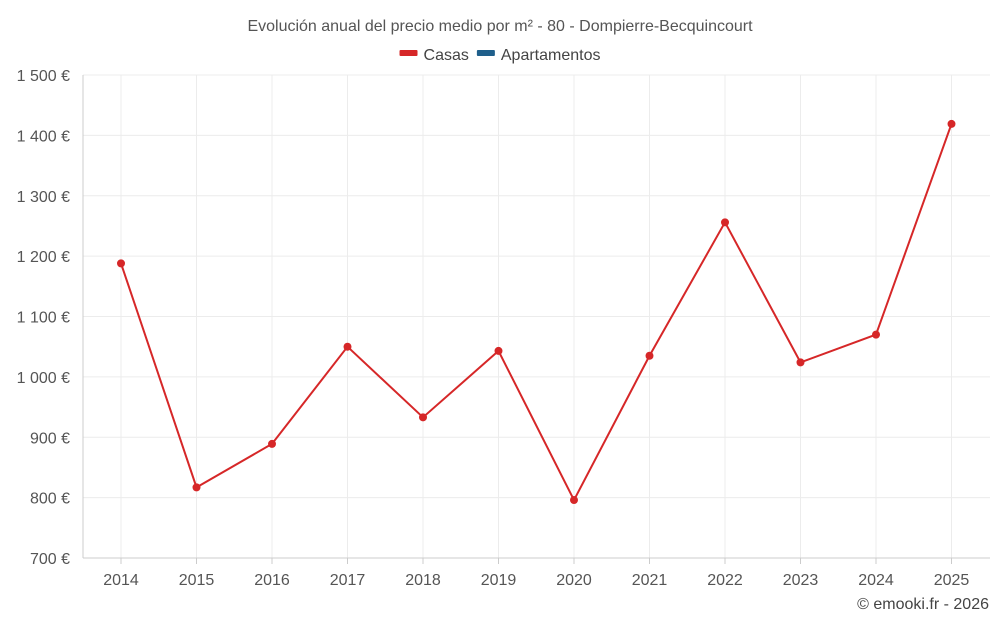 This screenshot has width=1000, height=625. What do you see at coordinates (43, 197) in the screenshot?
I see `y-tick-label: 1 300 €` at bounding box center [43, 197].